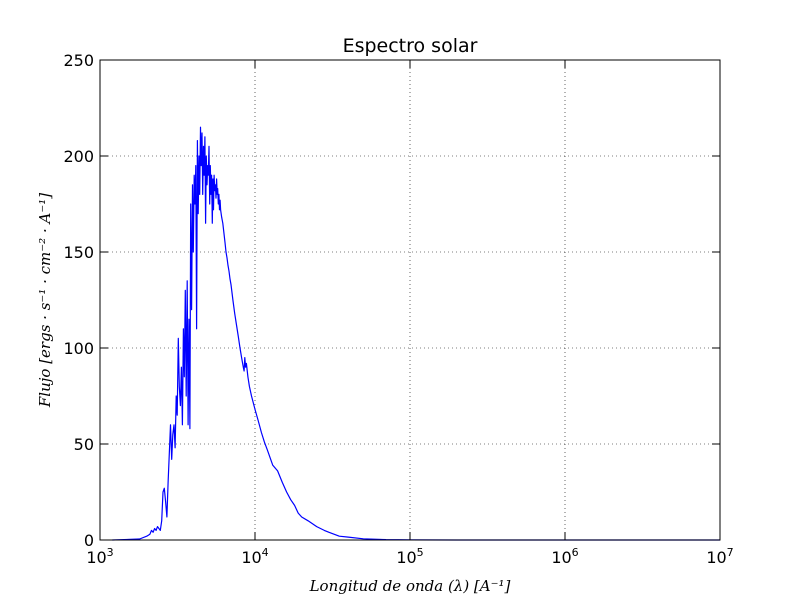 The height and width of the screenshot is (600, 800). Describe the element at coordinates (78, 300) in the screenshot. I see `y-tick-labels: 0 50 100 150 200 250` at that location.